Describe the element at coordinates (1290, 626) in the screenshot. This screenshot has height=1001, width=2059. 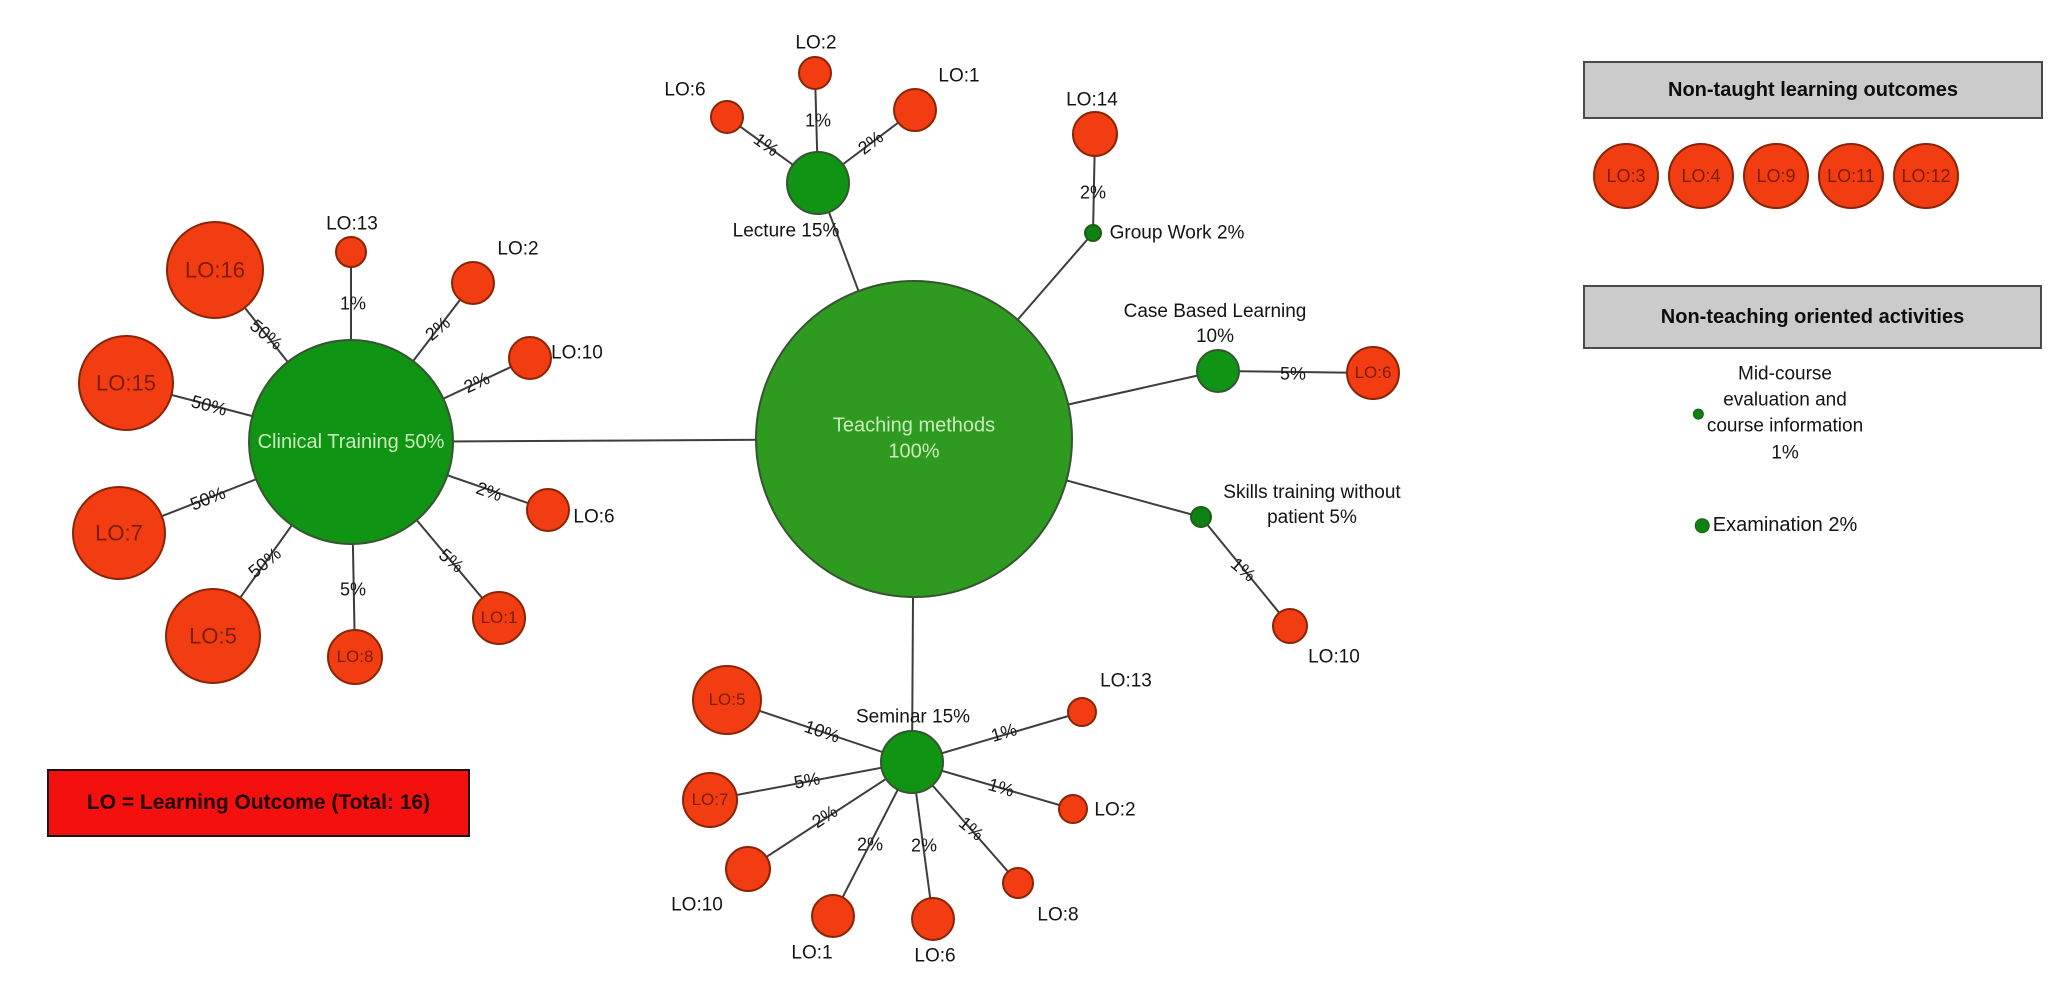
I see `node-s10` at that location.